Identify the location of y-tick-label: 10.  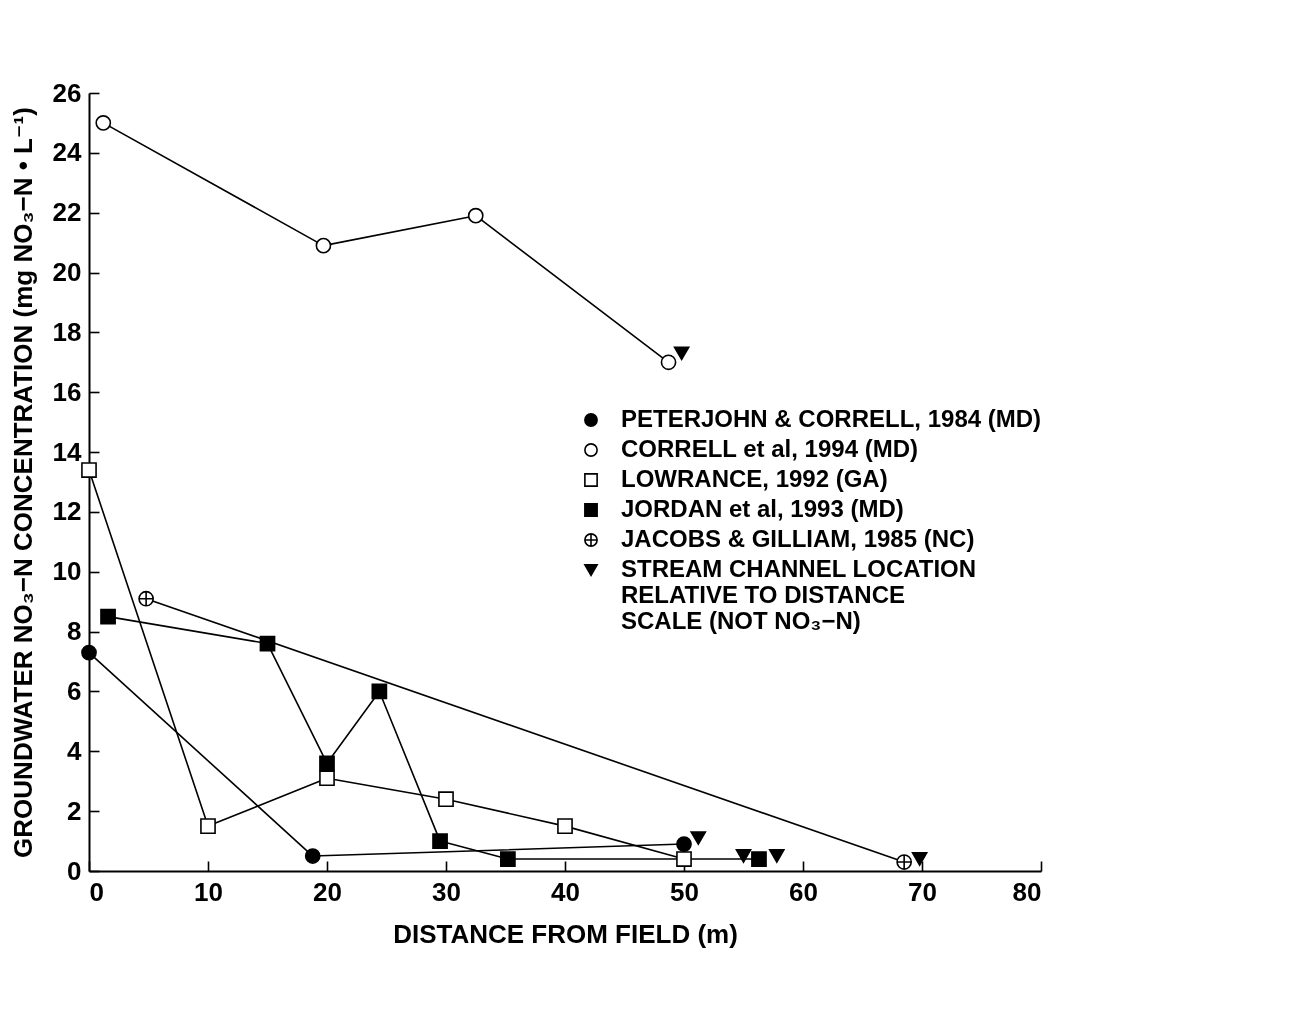
(67, 571).